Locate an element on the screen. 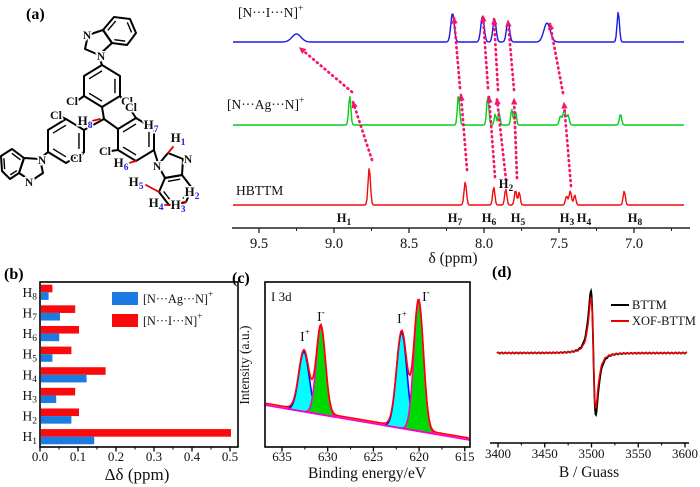  bars-legend-label-0-main: [N···Ag···N] is located at coordinates (175, 299).